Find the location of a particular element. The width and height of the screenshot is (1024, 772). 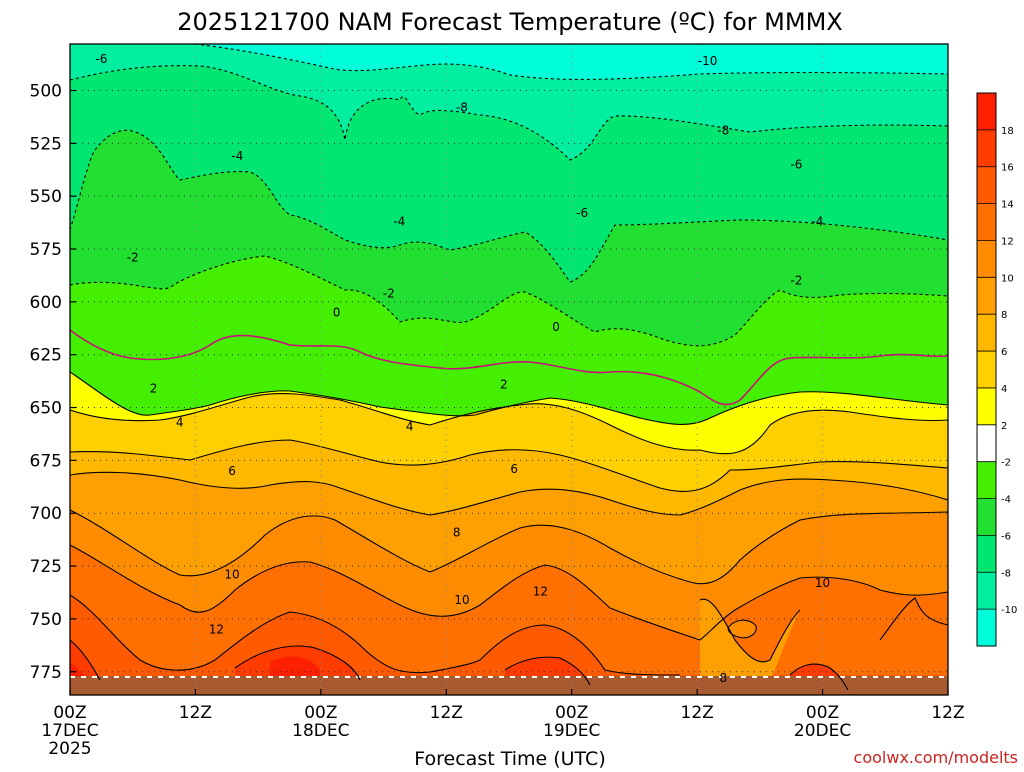

x-tick-label: 20DEC is located at coordinates (822, 731).